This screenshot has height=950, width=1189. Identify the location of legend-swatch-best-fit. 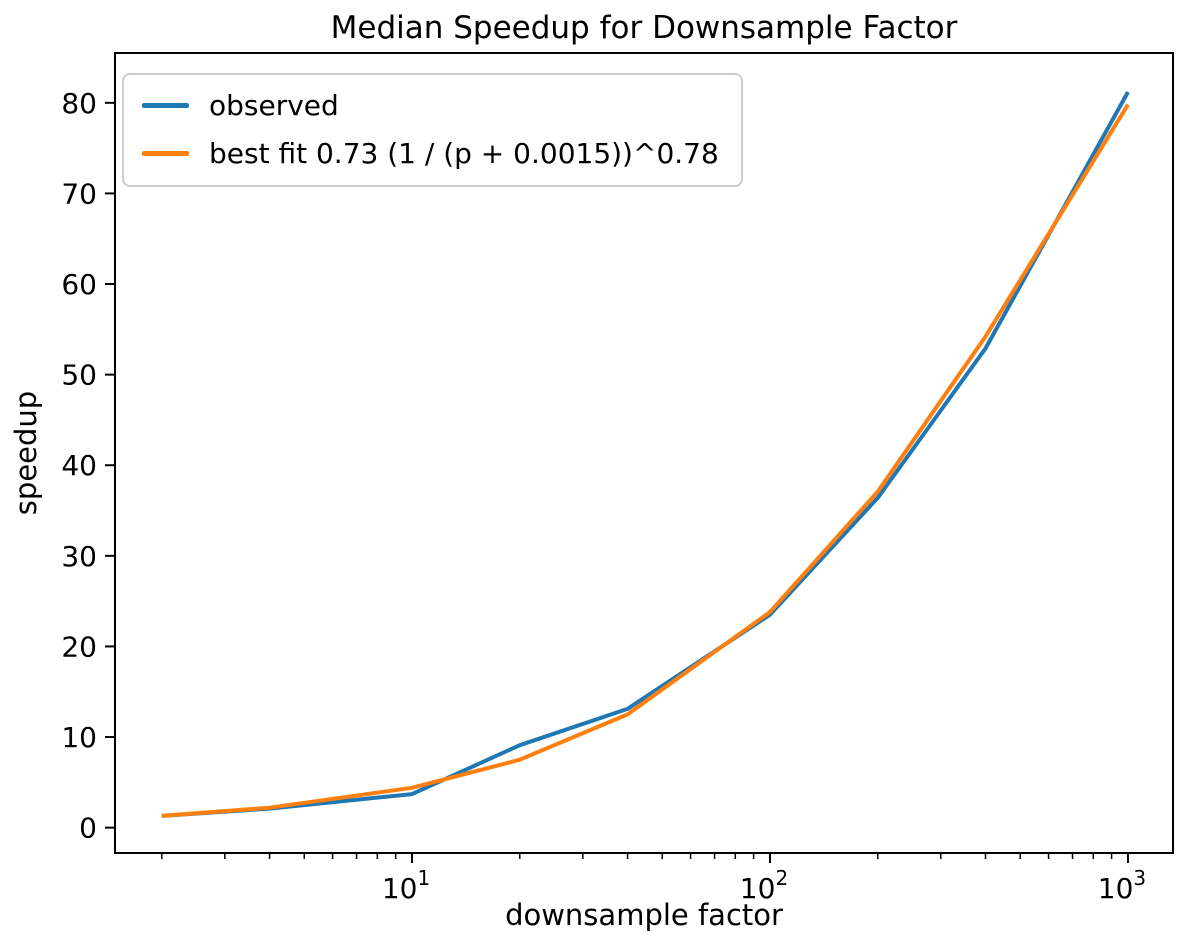
(165, 153).